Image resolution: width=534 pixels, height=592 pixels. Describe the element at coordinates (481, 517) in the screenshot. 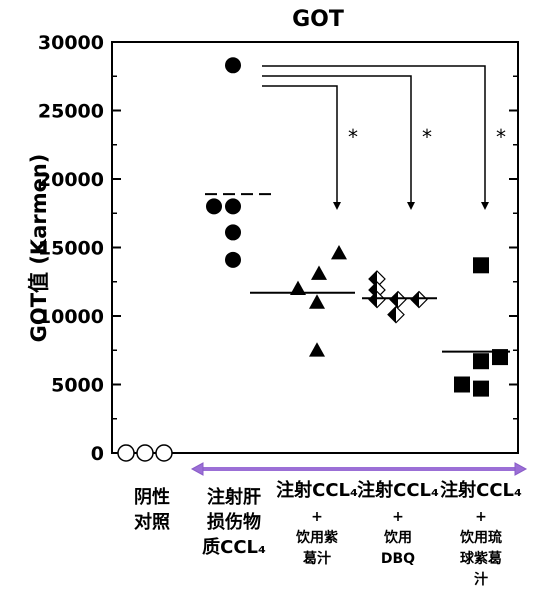

I see `group-5-label-line: +` at that location.